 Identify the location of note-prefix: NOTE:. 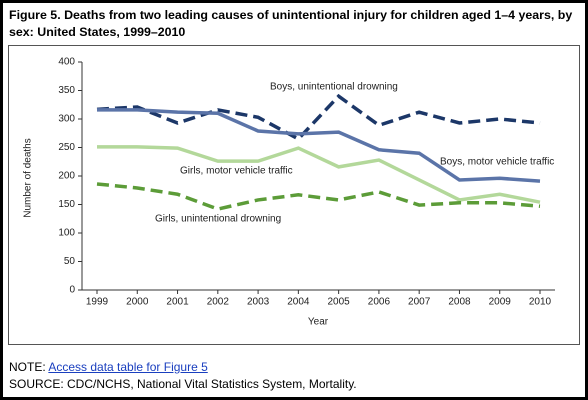
(27, 367).